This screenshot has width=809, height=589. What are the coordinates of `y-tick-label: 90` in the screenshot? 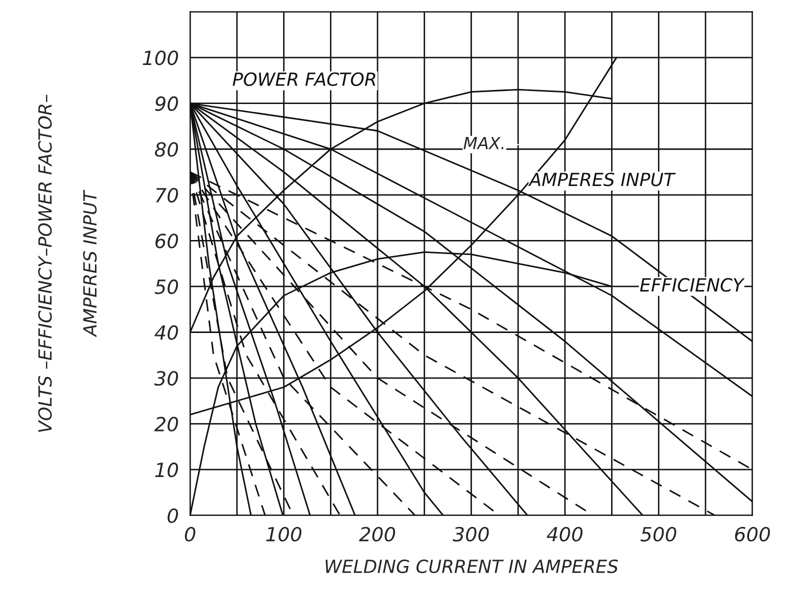 It's located at (166, 104).